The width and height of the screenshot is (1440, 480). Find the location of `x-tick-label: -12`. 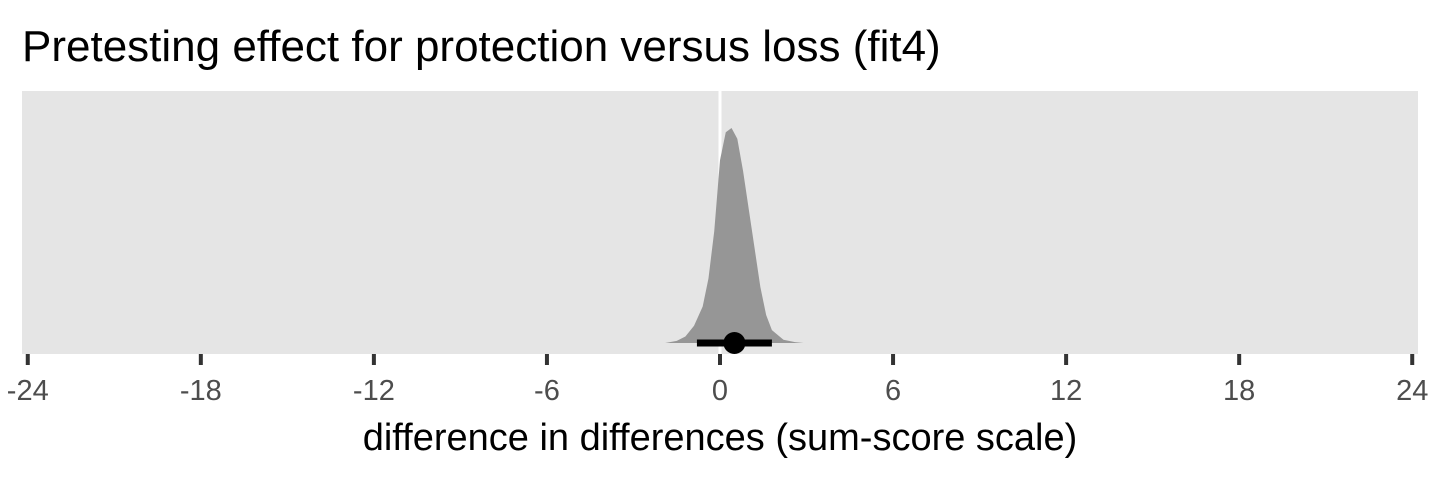

x-tick-label: -12 is located at coordinates (374, 391).